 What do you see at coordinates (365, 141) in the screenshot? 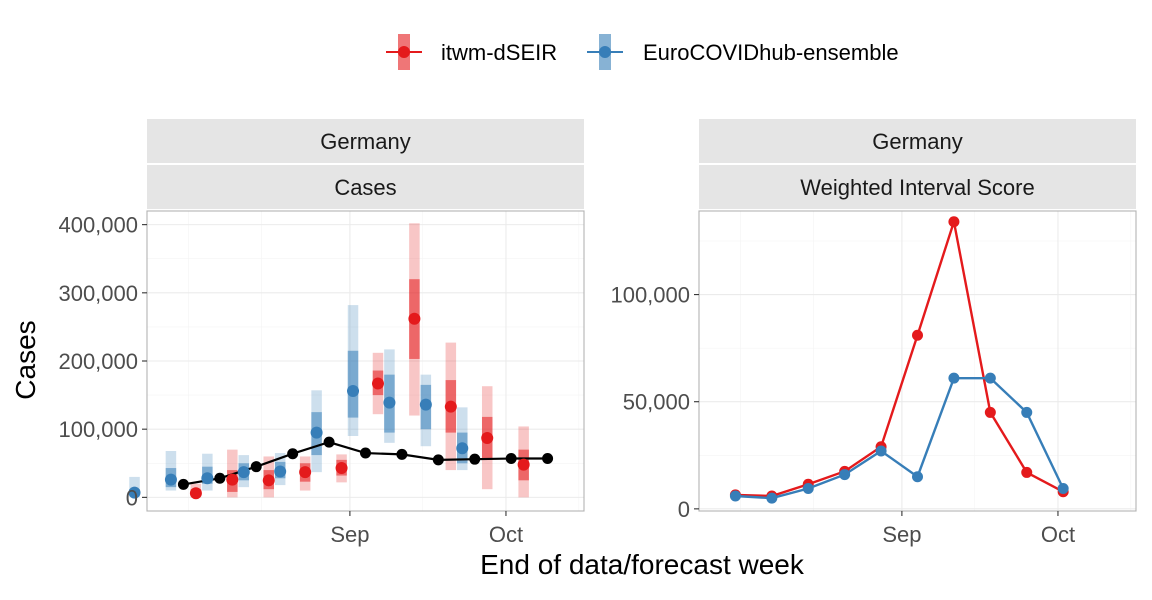
I see `left-strip-top-label: Germany` at bounding box center [365, 141].